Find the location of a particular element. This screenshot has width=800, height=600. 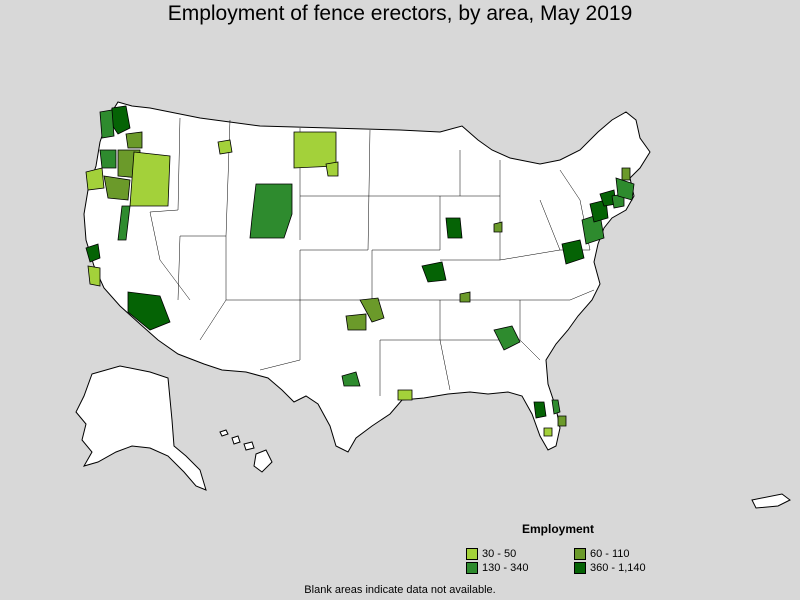

area-wa-central is located at coordinates (134, 140).